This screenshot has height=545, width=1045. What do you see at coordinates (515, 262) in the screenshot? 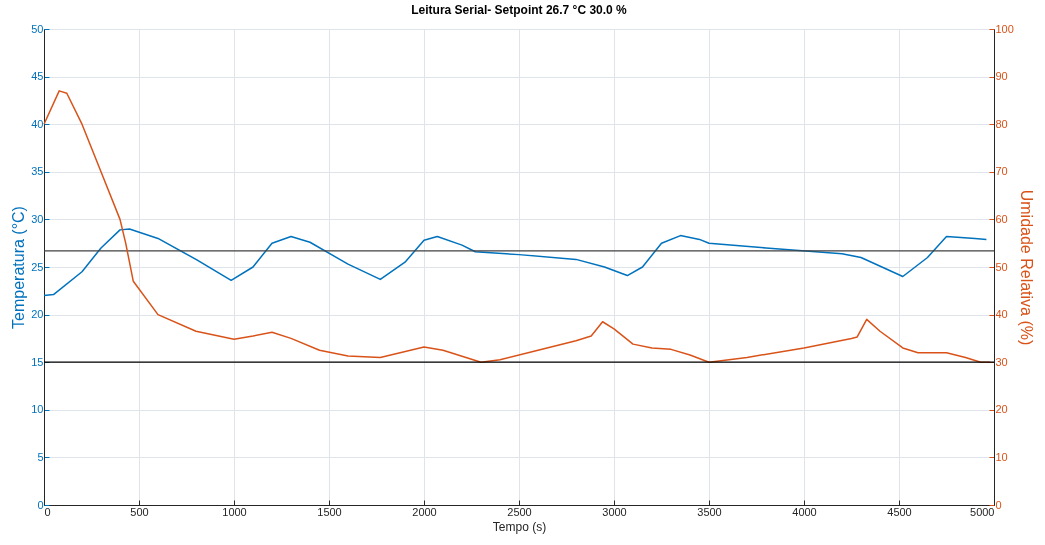
I see `line-series` at bounding box center [515, 262].